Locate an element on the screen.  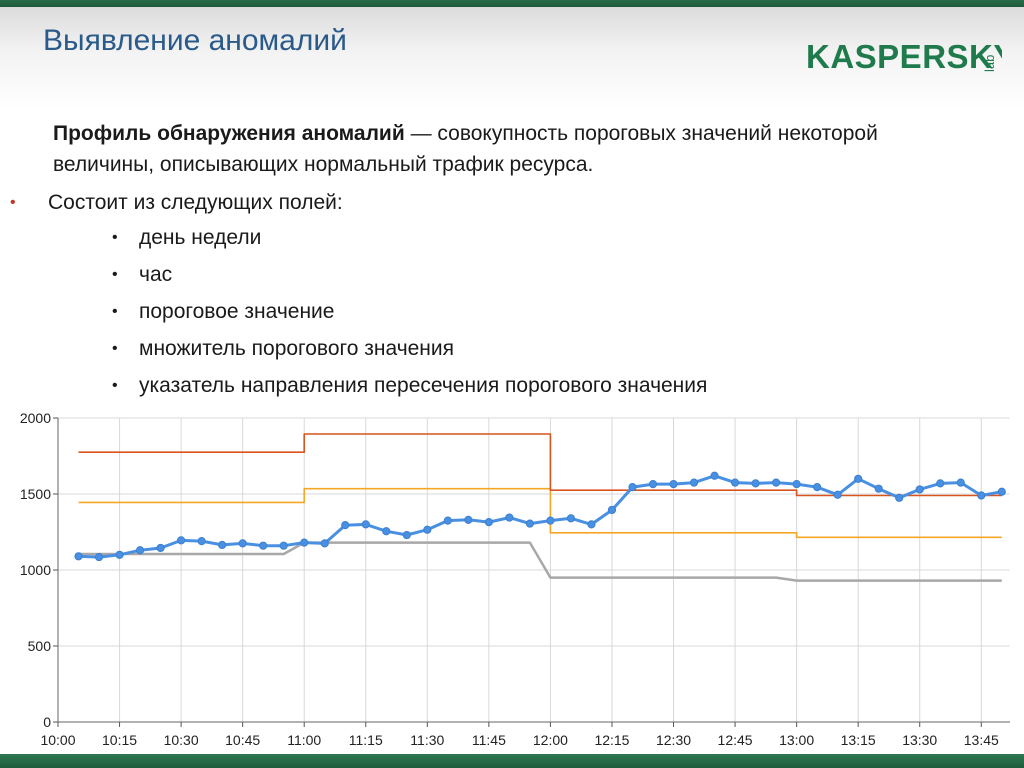
x-tick-label: 10:15 is located at coordinates (119, 740).